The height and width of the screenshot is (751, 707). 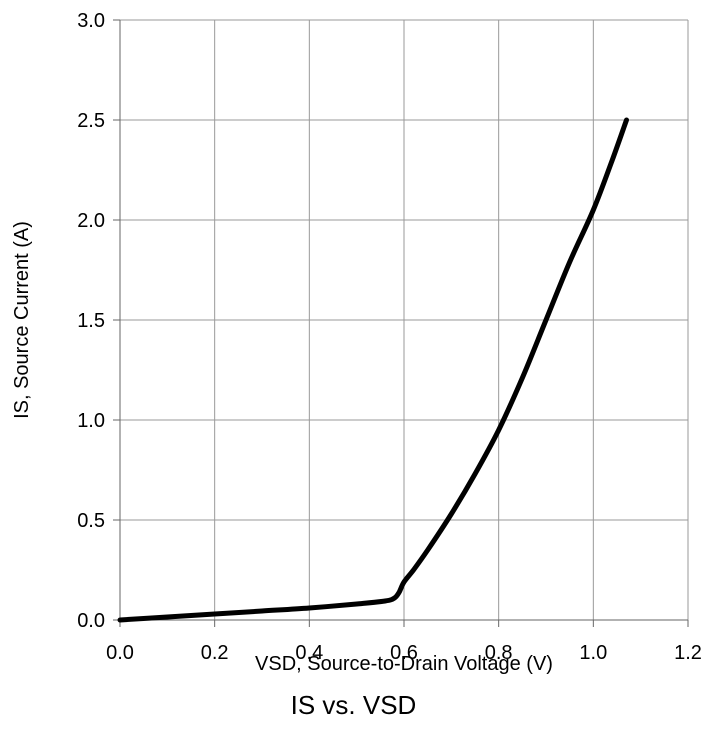 I want to click on y-tick-label: 2.5, so click(x=91, y=121).